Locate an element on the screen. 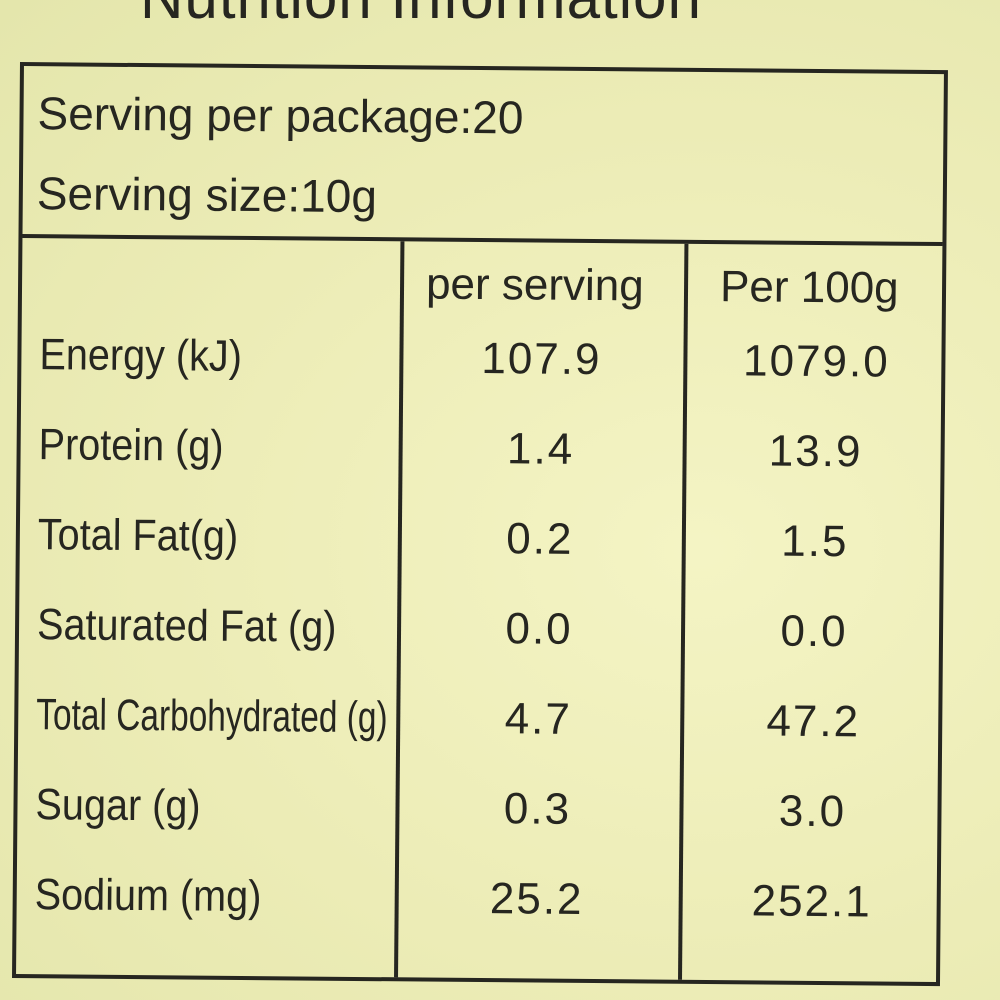  table-row: Total Fat(g) 0.2 1.5 is located at coordinates (479, 558).